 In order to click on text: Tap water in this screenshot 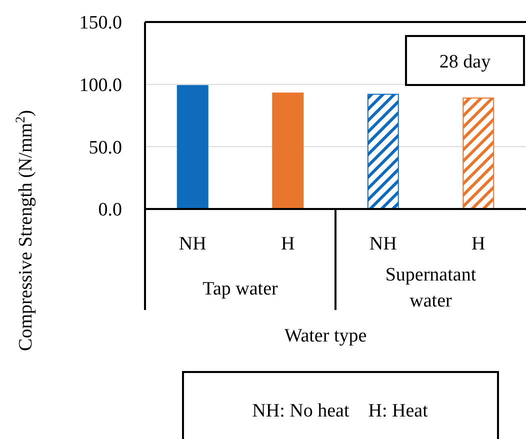, I will do `click(240, 289)`.